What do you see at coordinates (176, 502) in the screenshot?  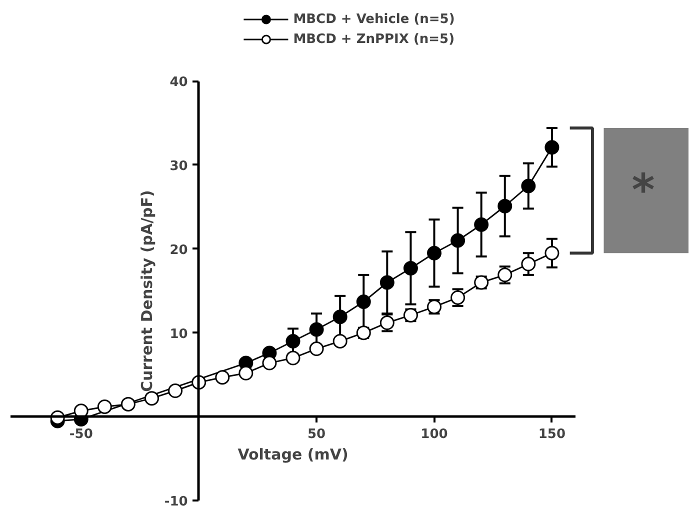 I see `y-tick-label: -10` at bounding box center [176, 502].